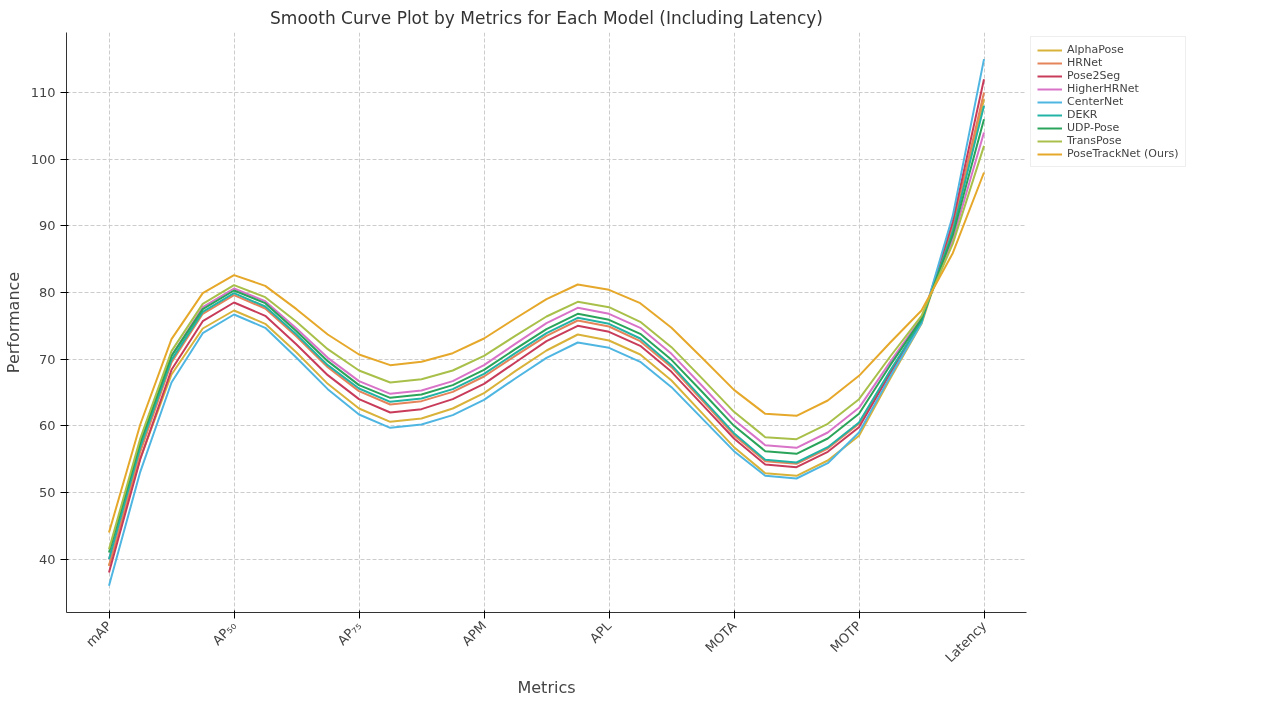  Describe the element at coordinates (1103, 88) in the screenshot. I see `legend-label: HigherHRNet` at that location.